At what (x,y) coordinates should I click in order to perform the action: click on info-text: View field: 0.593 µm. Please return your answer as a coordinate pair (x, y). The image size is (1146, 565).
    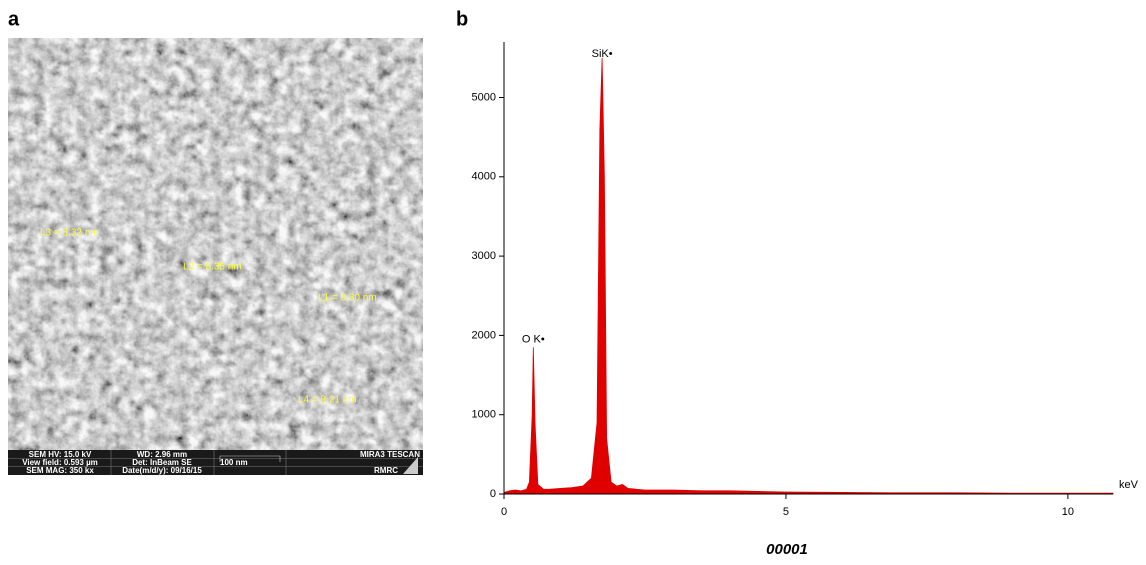
    Looking at the image, I should click on (60, 462).